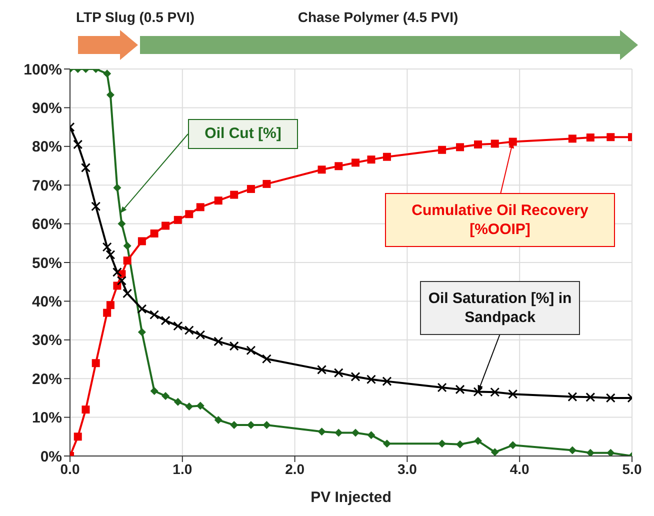 The width and height of the screenshot is (654, 516). I want to click on y-tick-label: 20%, so click(47, 379).